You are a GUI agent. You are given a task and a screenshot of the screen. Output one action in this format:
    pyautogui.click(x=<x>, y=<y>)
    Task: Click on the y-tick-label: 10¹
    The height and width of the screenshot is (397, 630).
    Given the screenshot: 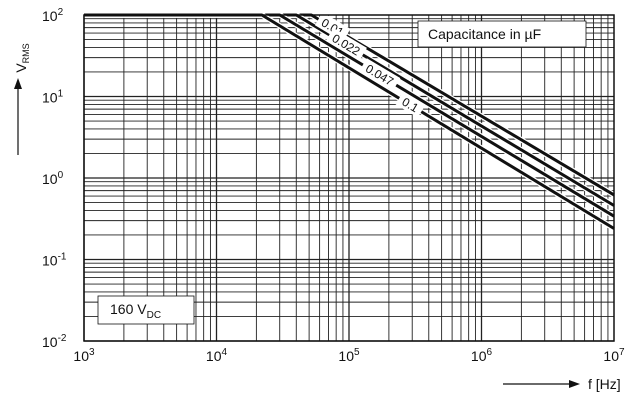 What is the action you would take?
    pyautogui.click(x=53, y=97)
    